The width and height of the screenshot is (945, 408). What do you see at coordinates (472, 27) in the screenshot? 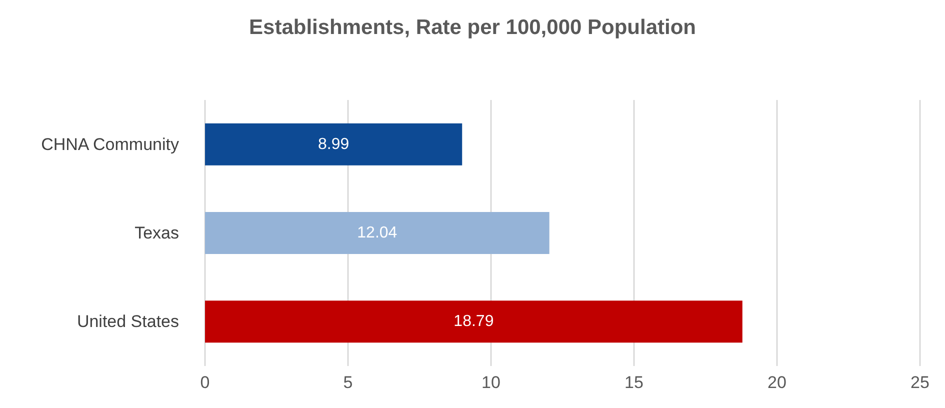
I see `chart-title: Establishments, Rate per 100,000 Population` at bounding box center [472, 27].